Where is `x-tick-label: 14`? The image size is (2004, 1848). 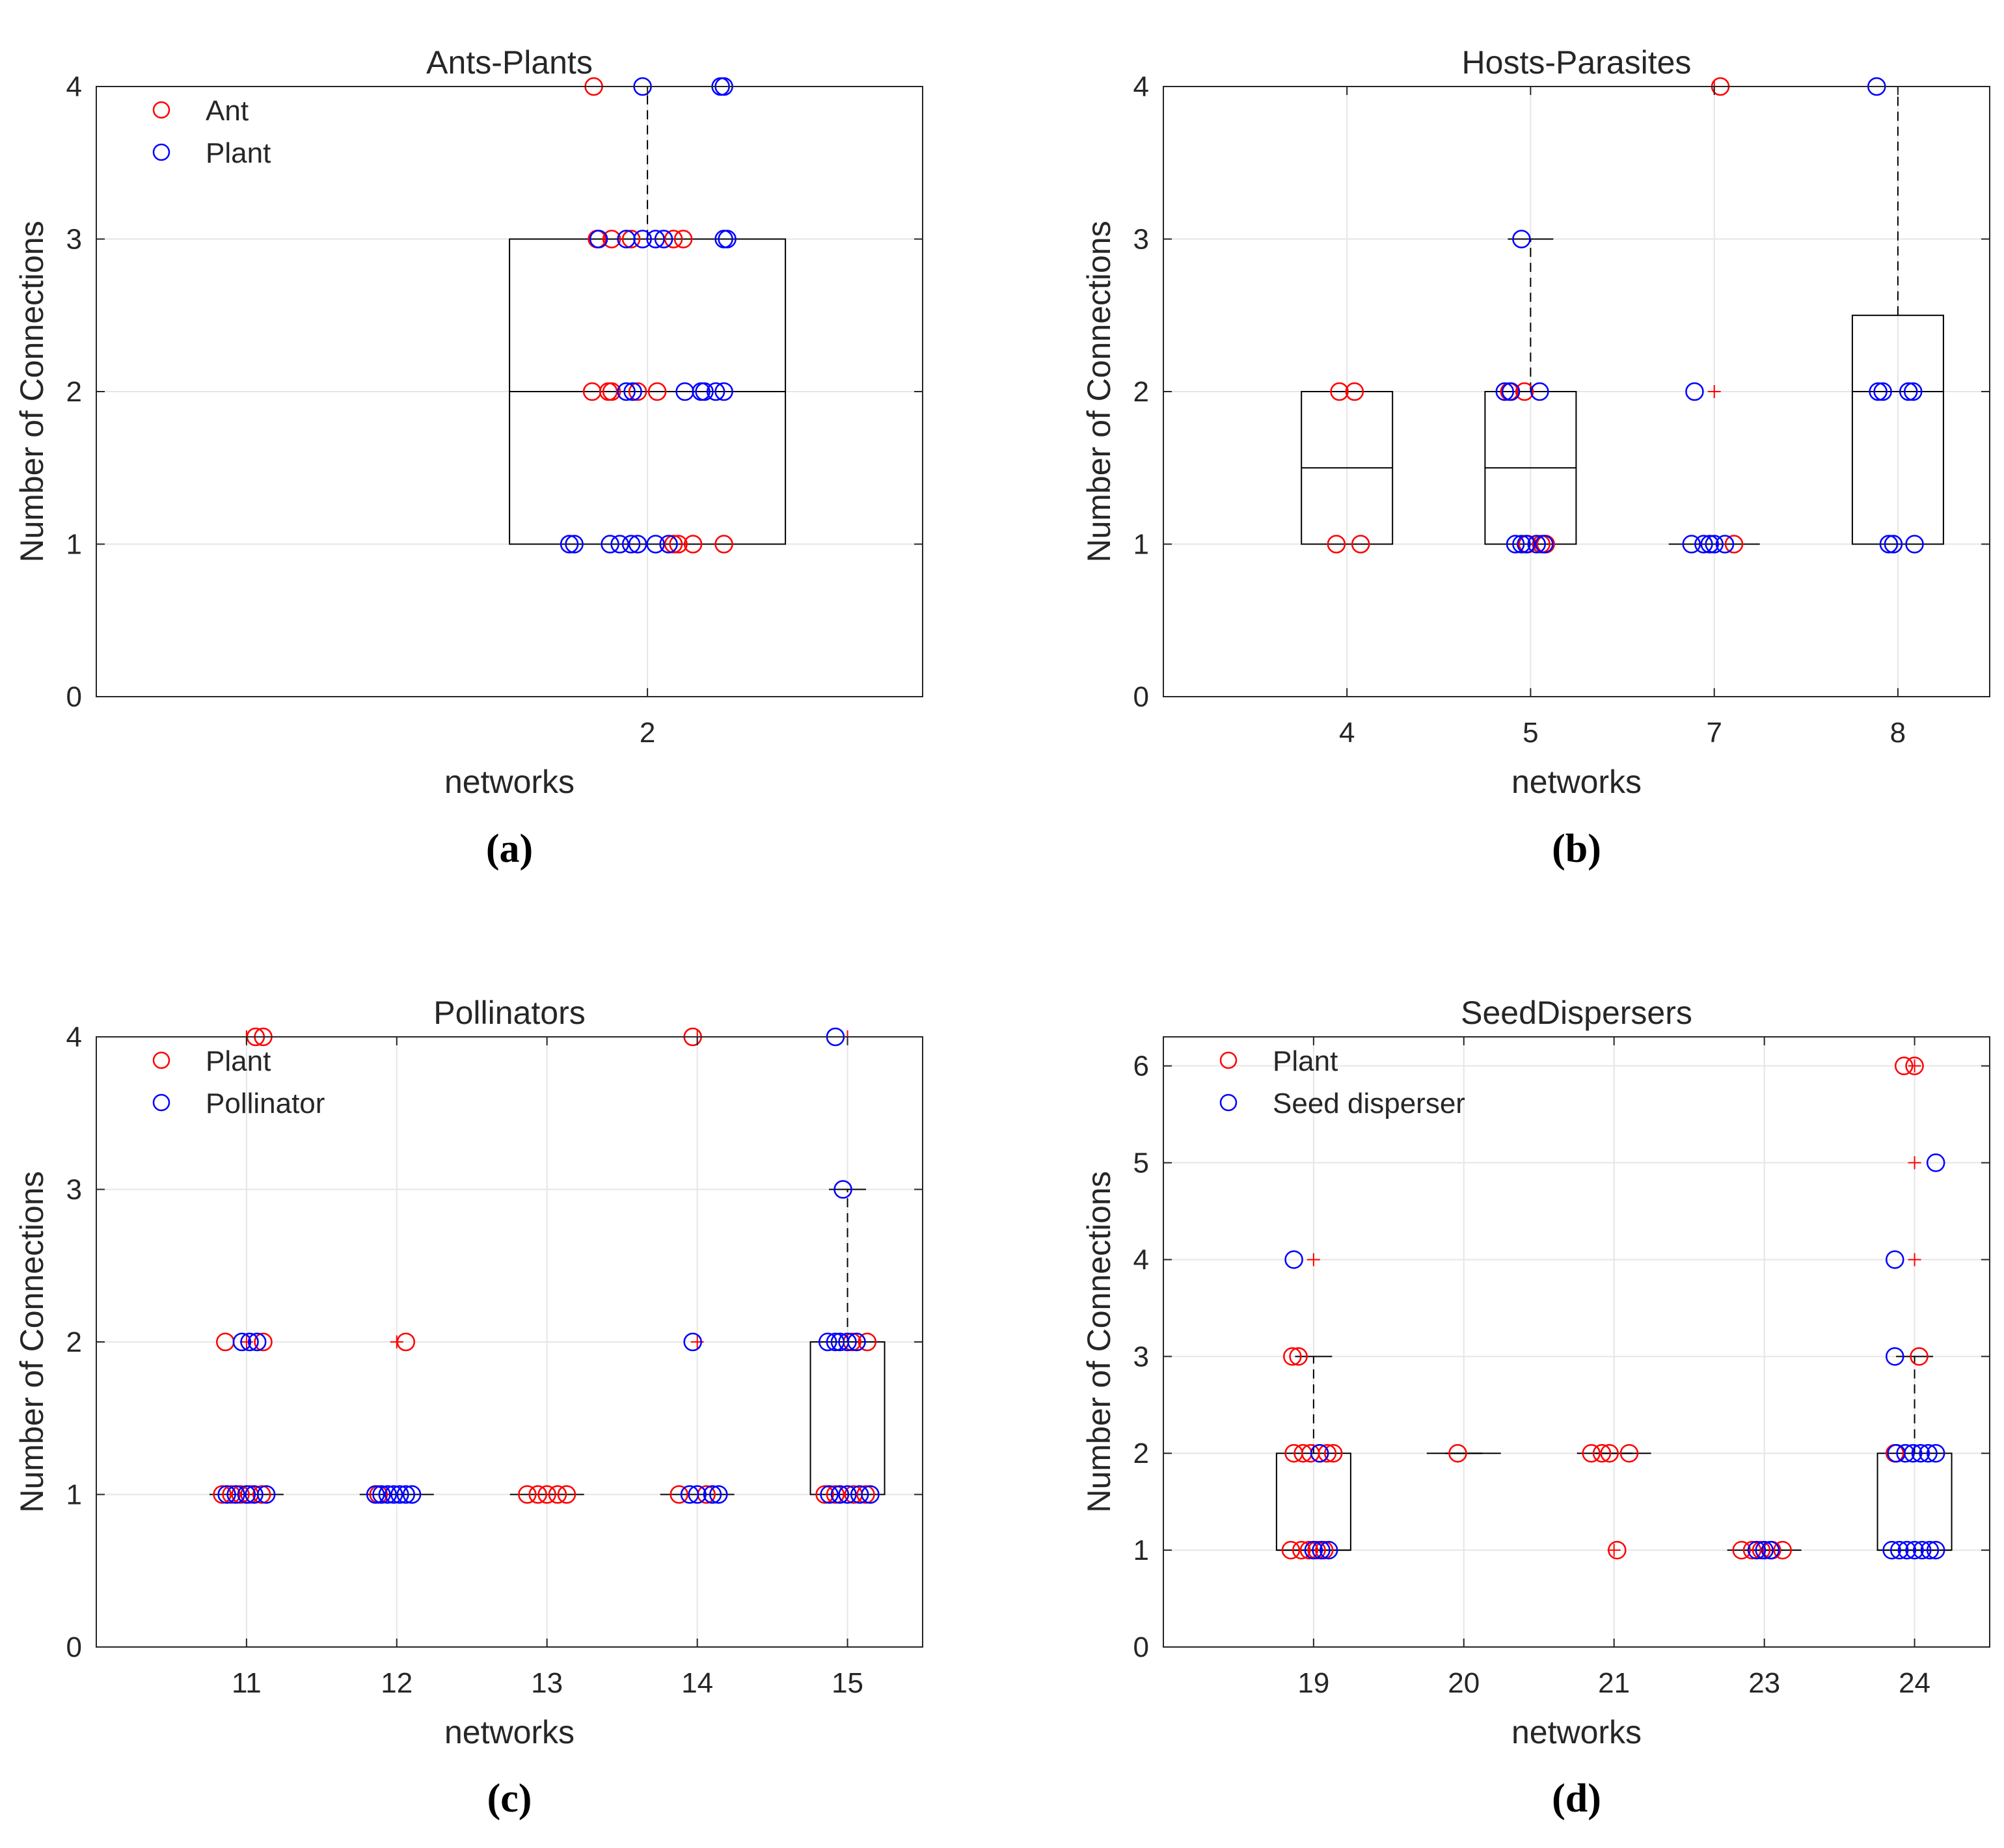
x-tick-label: 14 is located at coordinates (697, 1683).